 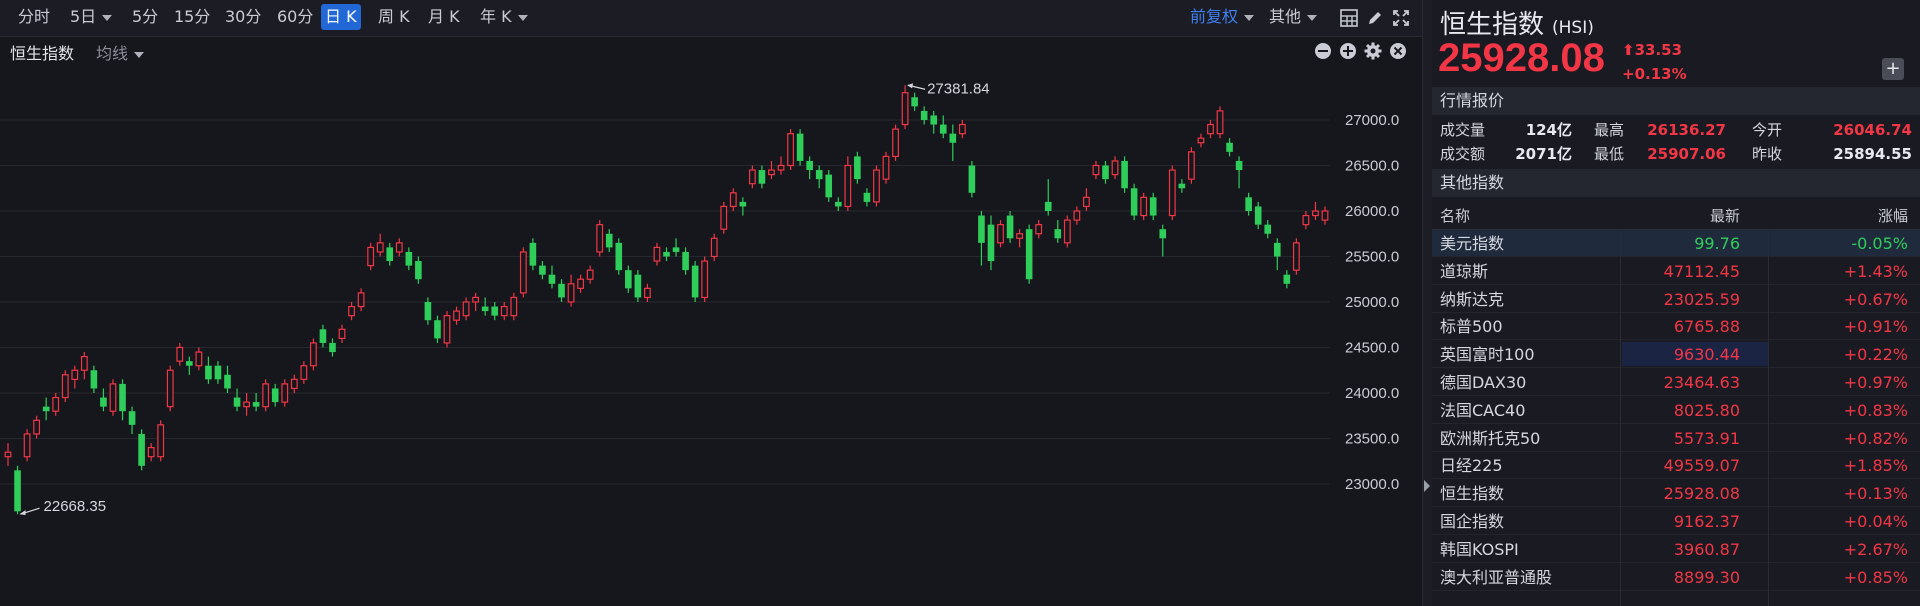 What do you see at coordinates (1472, 494) in the screenshot?
I see `index-name-cell: 恒生指数` at bounding box center [1472, 494].